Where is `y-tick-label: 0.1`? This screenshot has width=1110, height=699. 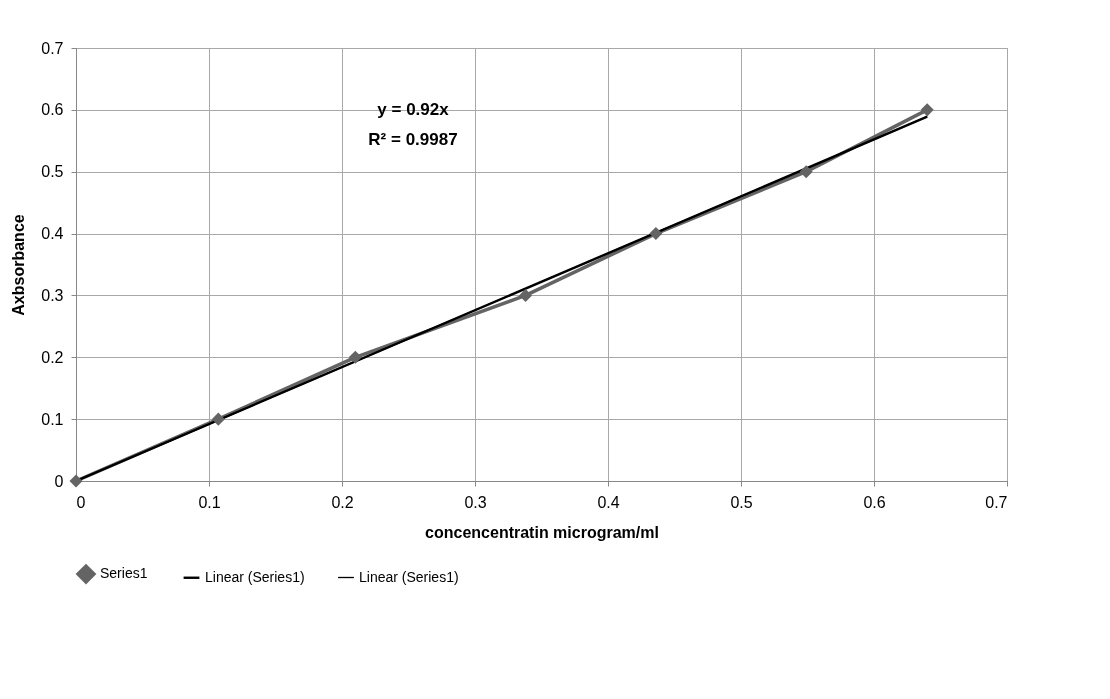 y-tick-label: 0.1 is located at coordinates (52, 419).